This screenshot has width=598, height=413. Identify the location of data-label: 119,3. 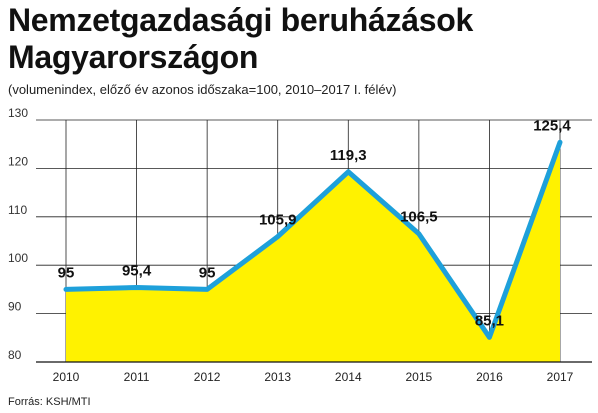
(348, 155).